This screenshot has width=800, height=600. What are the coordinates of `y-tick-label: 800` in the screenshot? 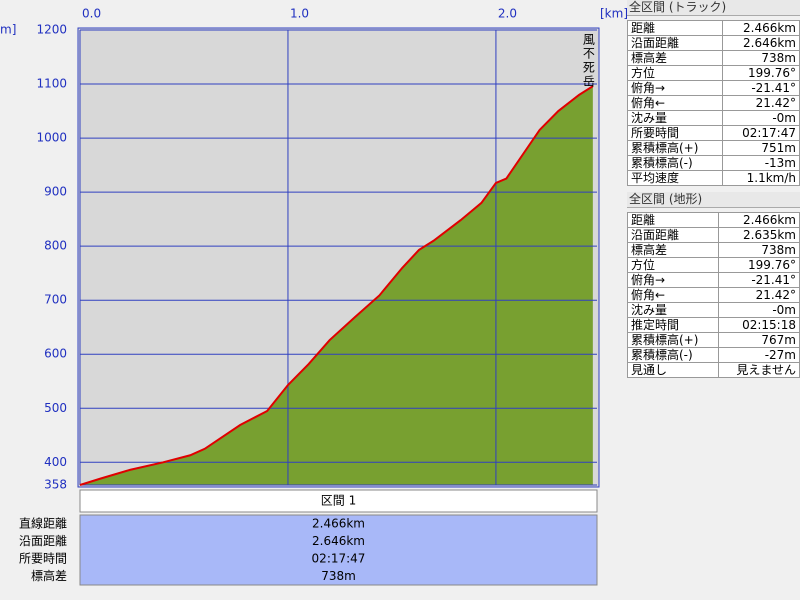 It's located at (55, 246).